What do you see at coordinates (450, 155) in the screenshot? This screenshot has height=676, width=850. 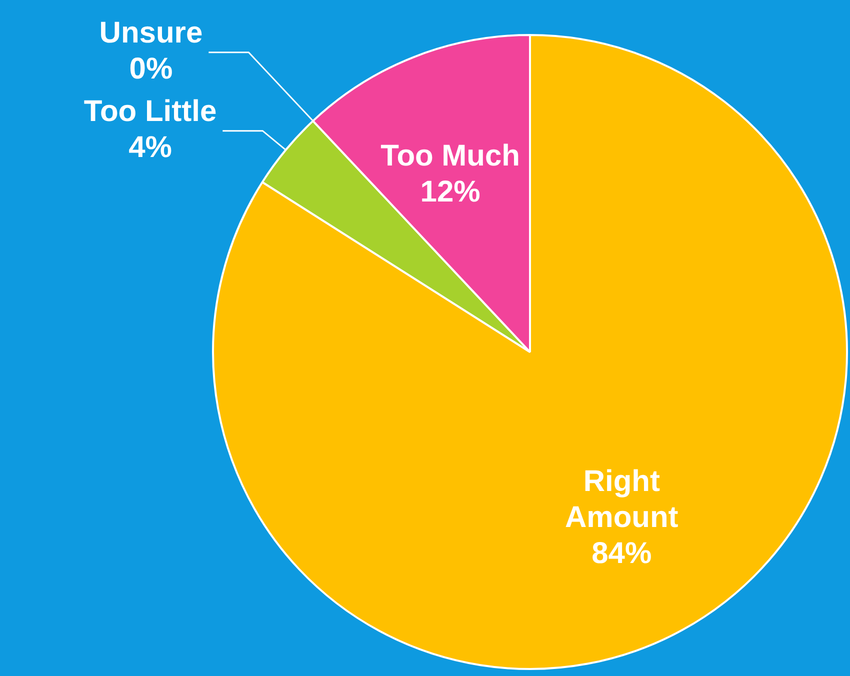 I see `slice-label: Too Much` at bounding box center [450, 155].